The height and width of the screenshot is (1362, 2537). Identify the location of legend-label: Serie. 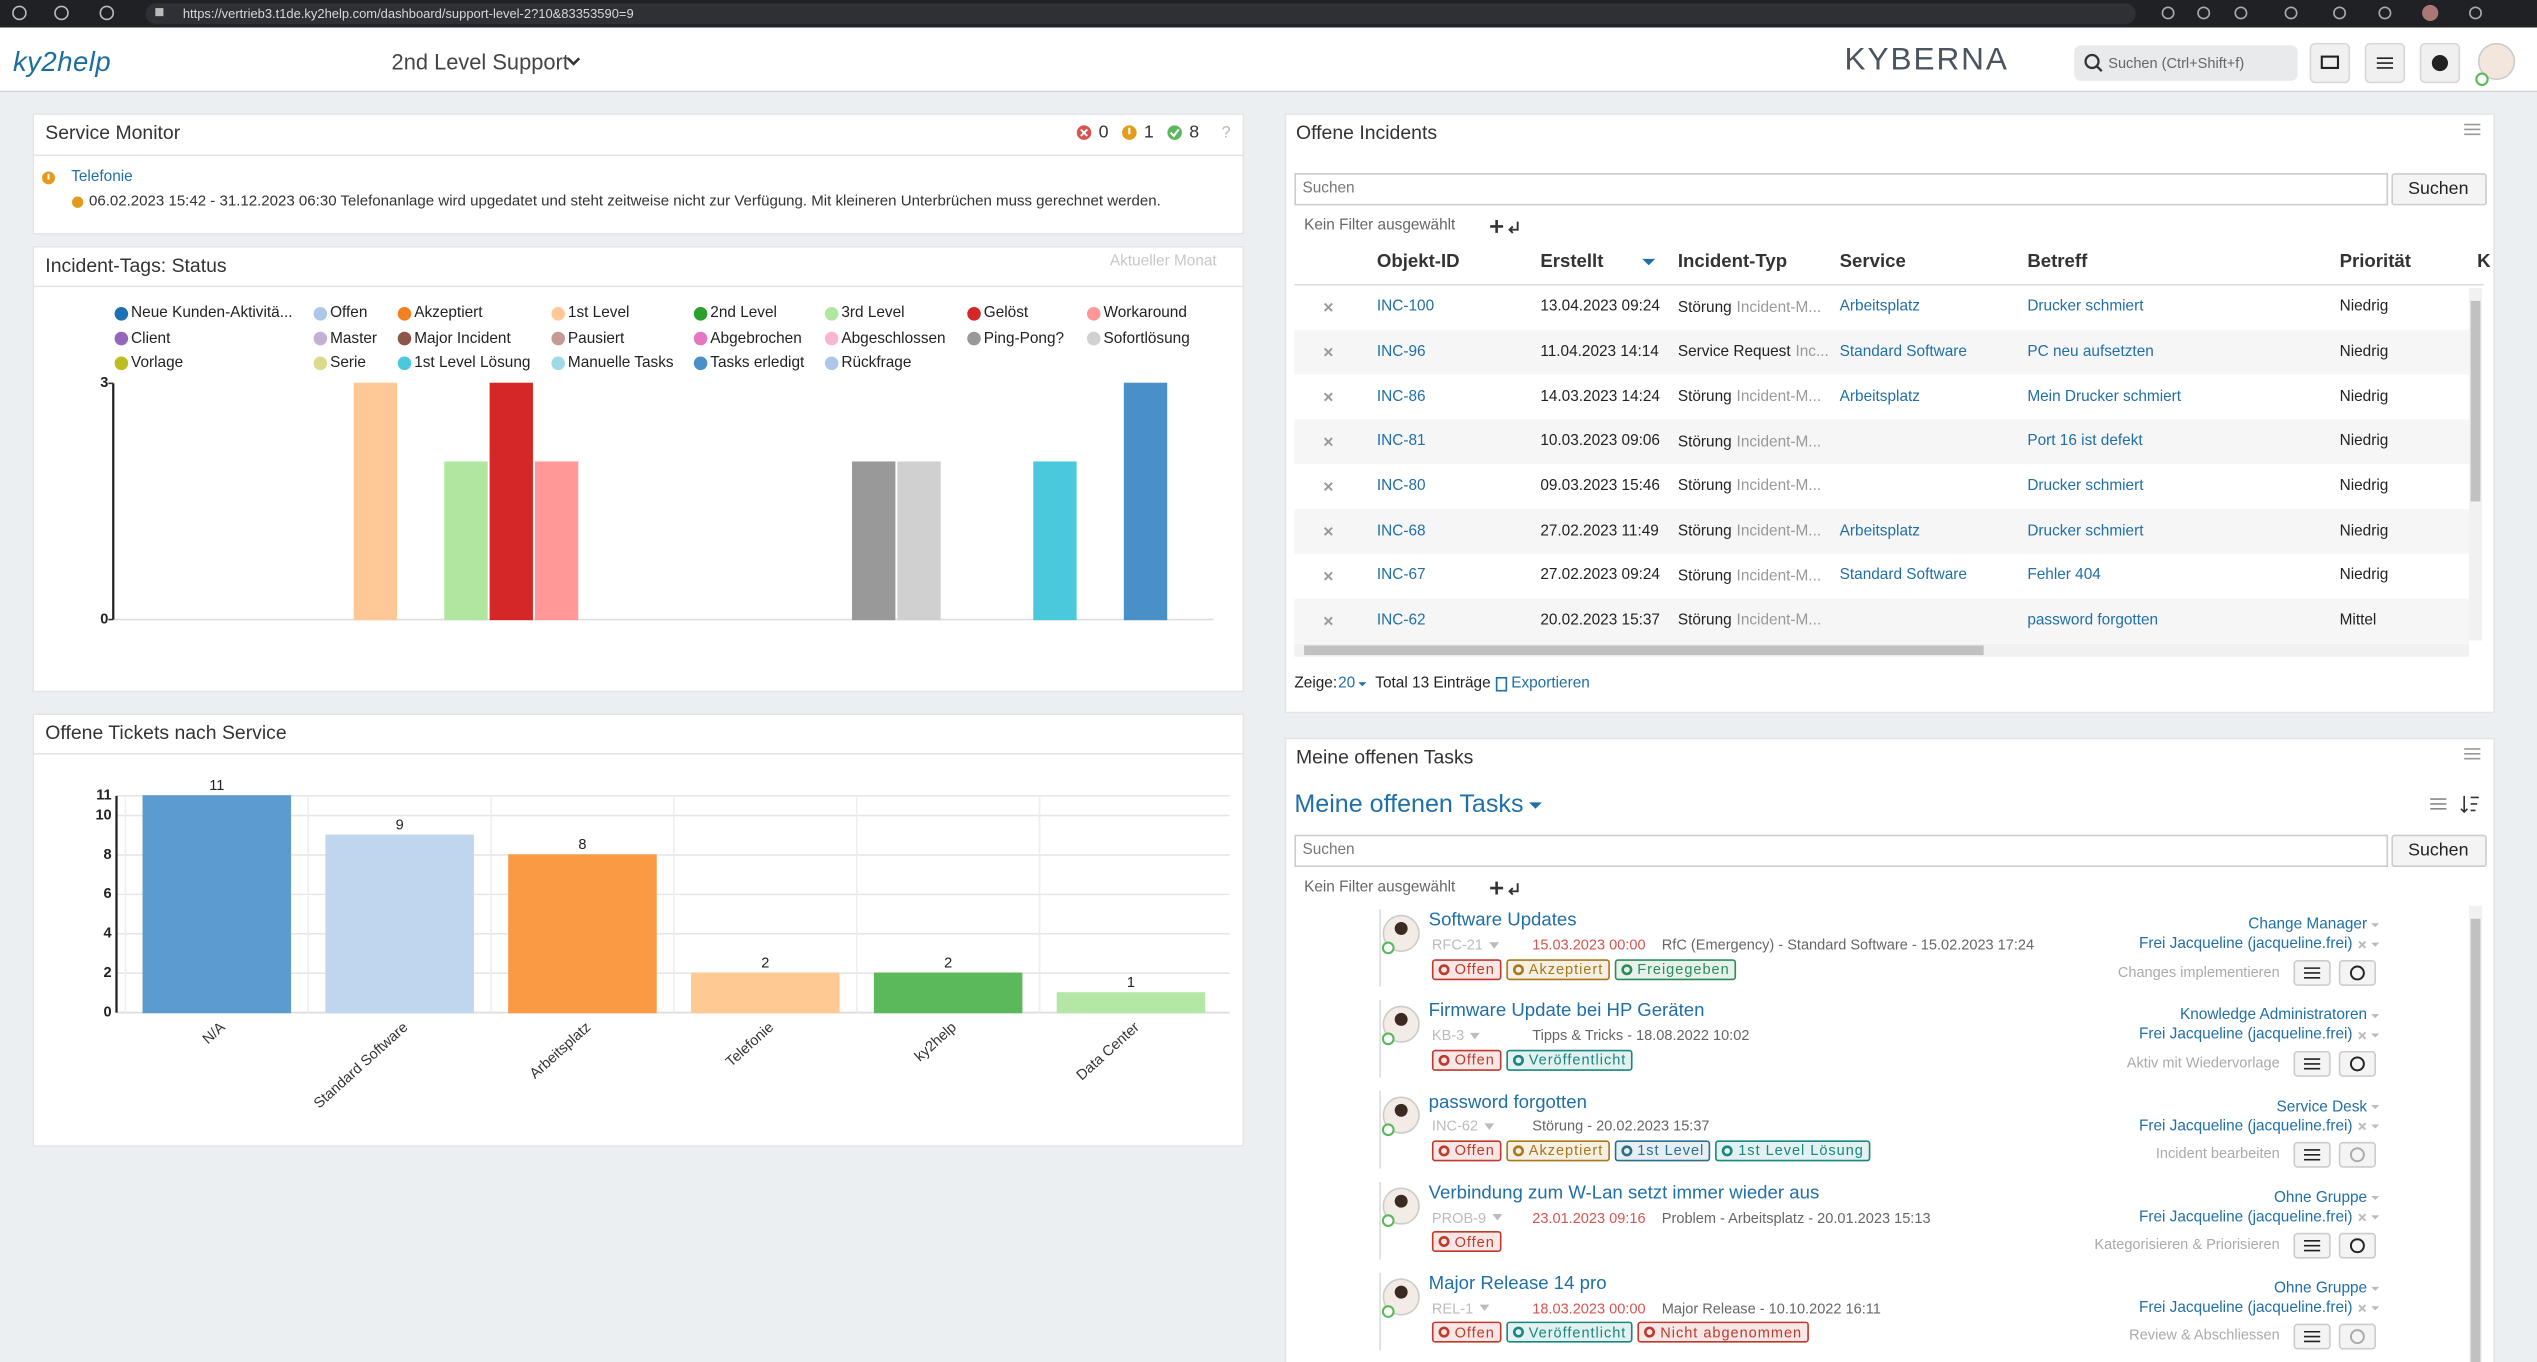
(348, 362).